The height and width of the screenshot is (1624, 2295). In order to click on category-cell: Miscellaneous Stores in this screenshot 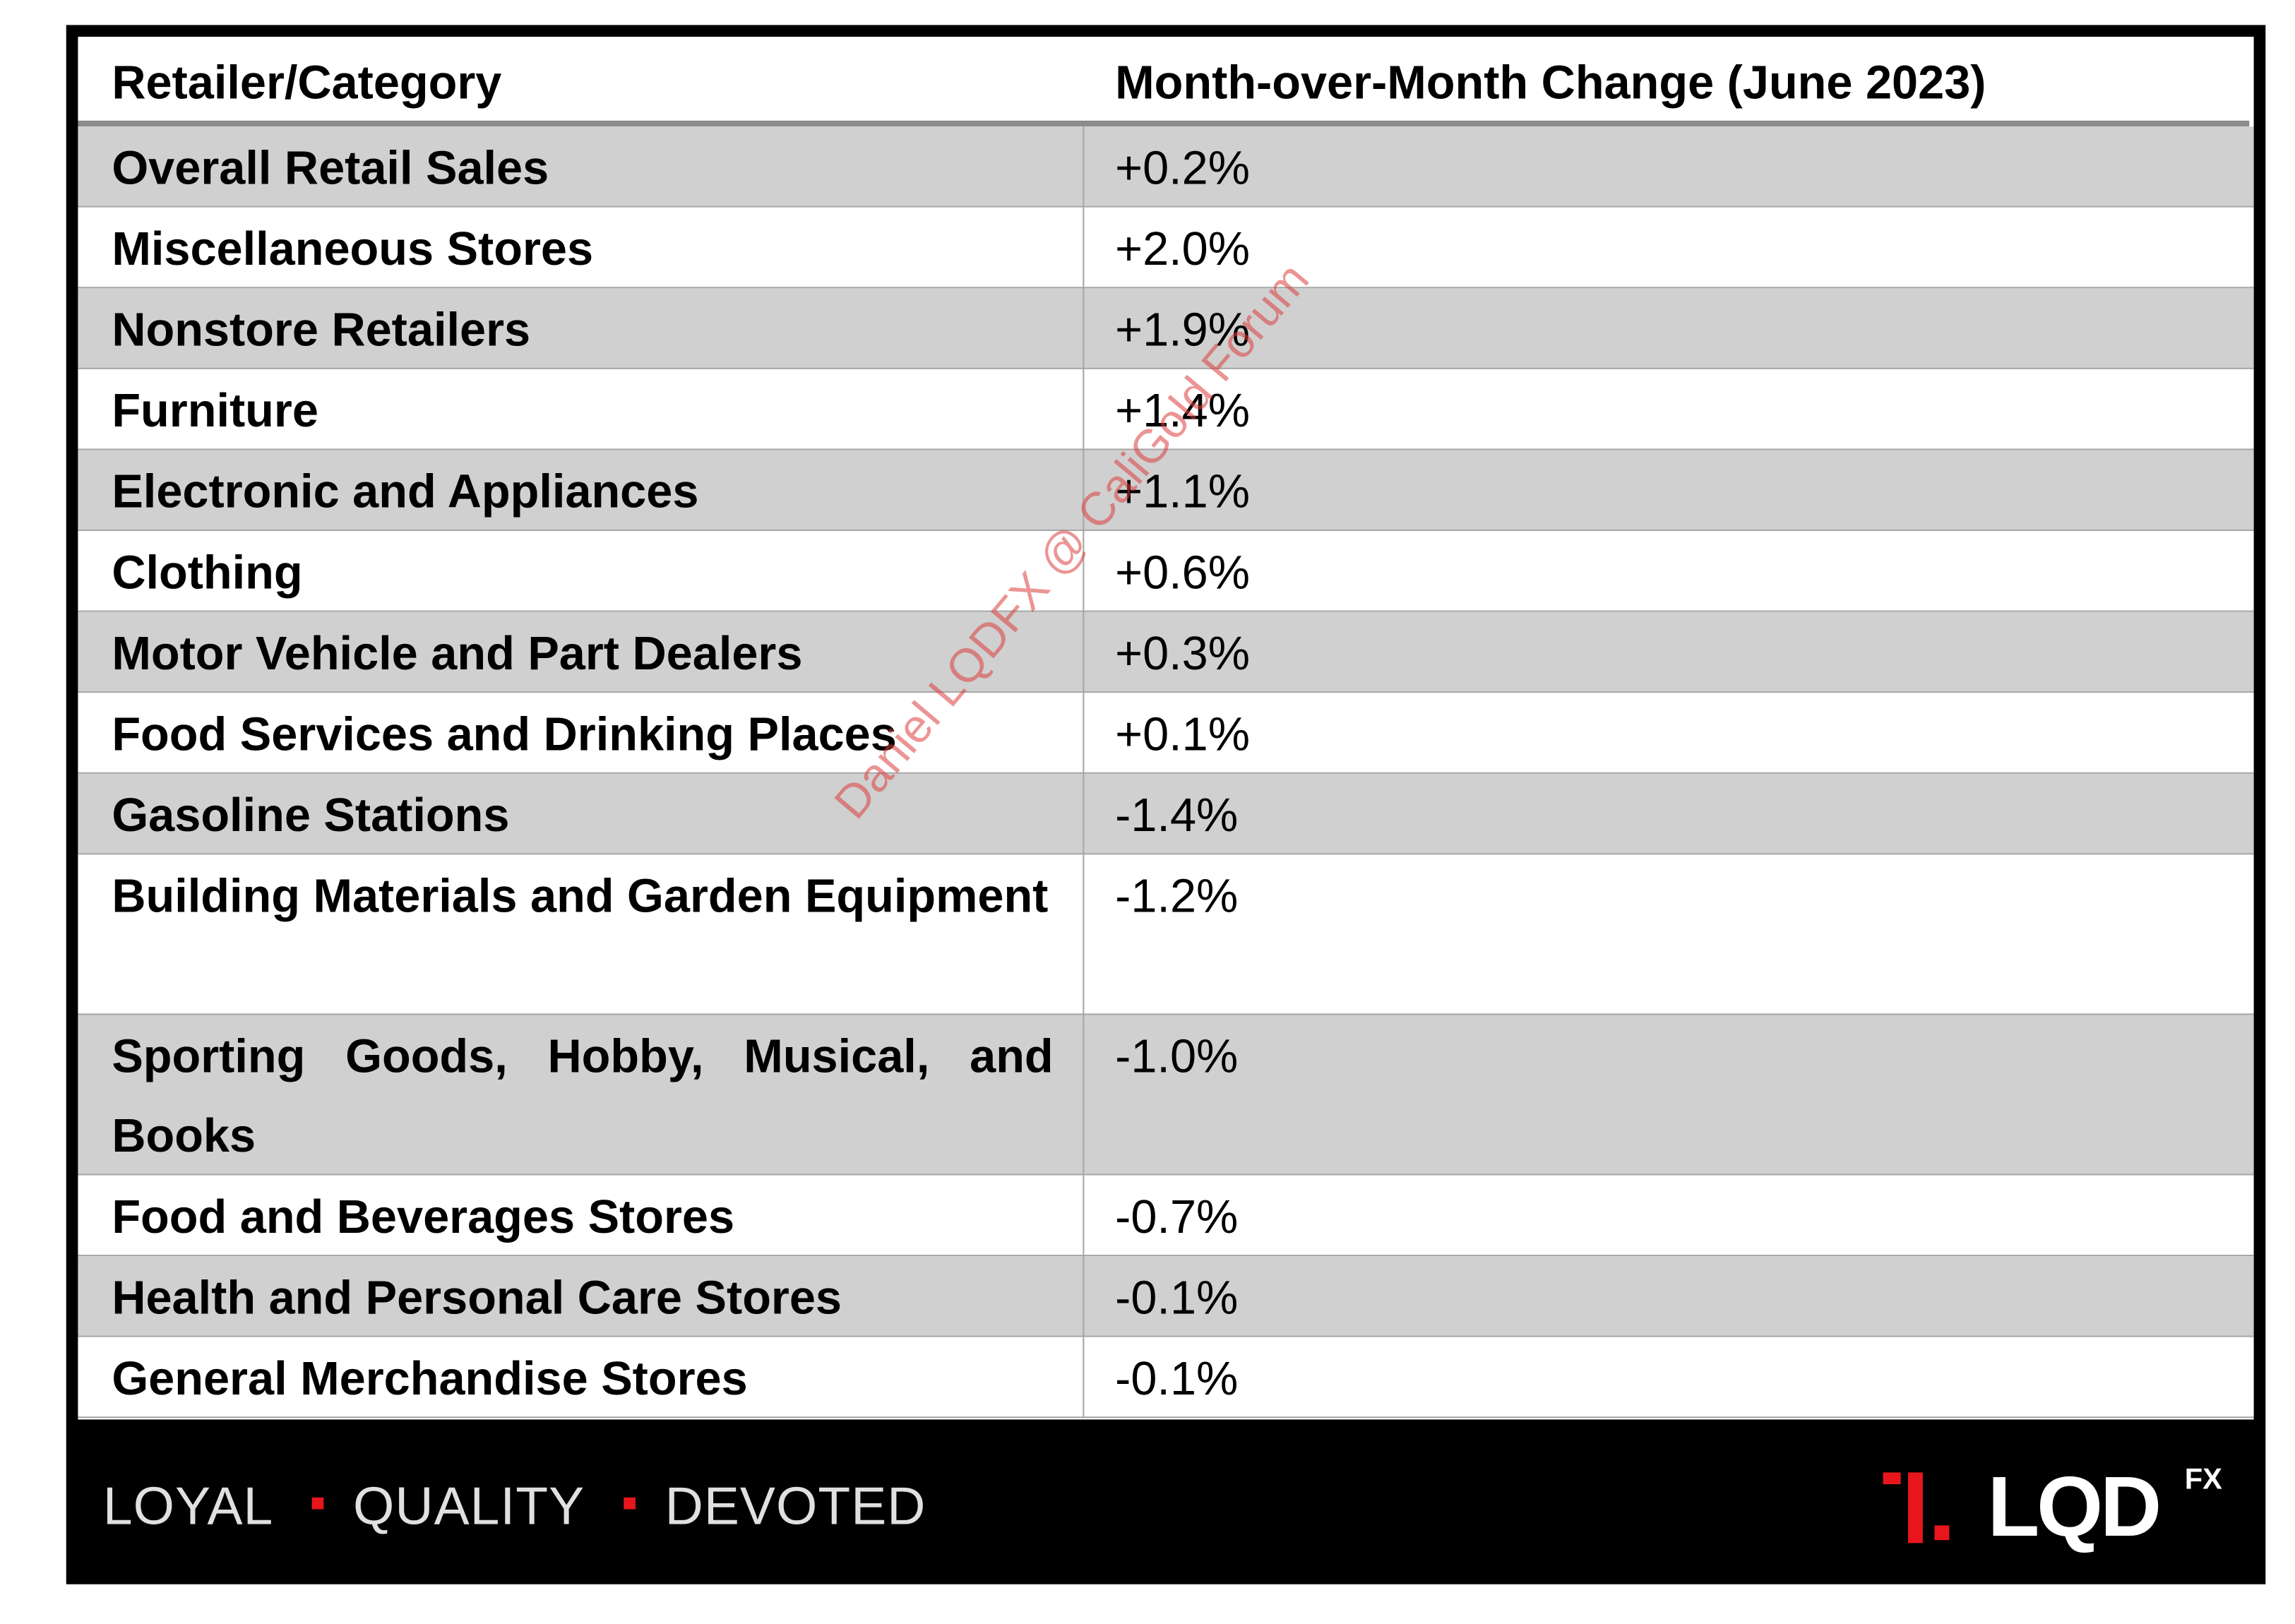, I will do `click(353, 248)`.